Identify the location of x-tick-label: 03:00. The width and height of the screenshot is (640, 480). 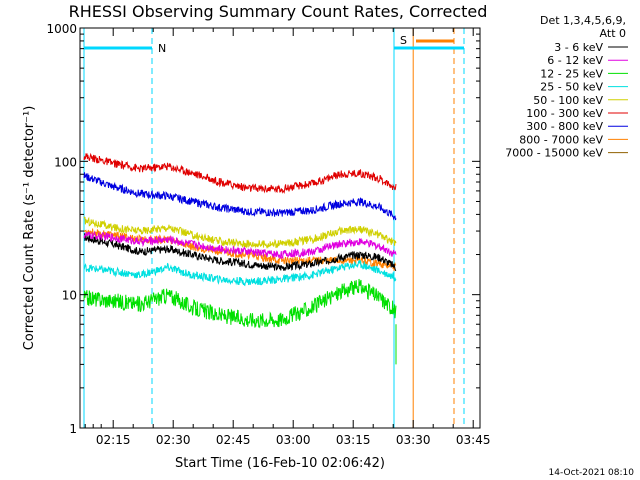
(293, 440).